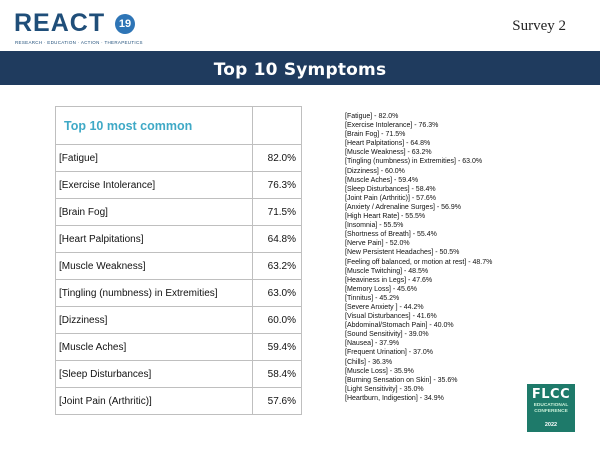 The width and height of the screenshot is (600, 455). What do you see at coordinates (277, 185) in the screenshot?
I see `symptom-percent-cell: 76.3%` at bounding box center [277, 185].